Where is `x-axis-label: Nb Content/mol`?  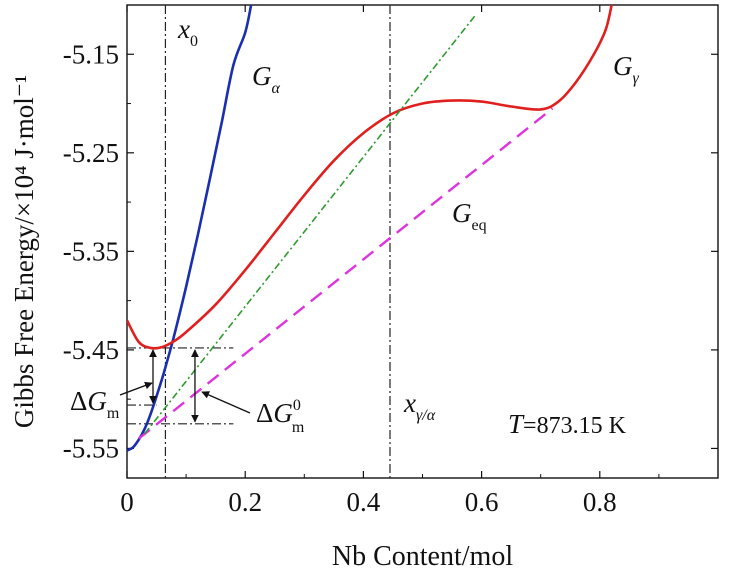 x-axis-label: Nb Content/mol is located at coordinates (422, 556).